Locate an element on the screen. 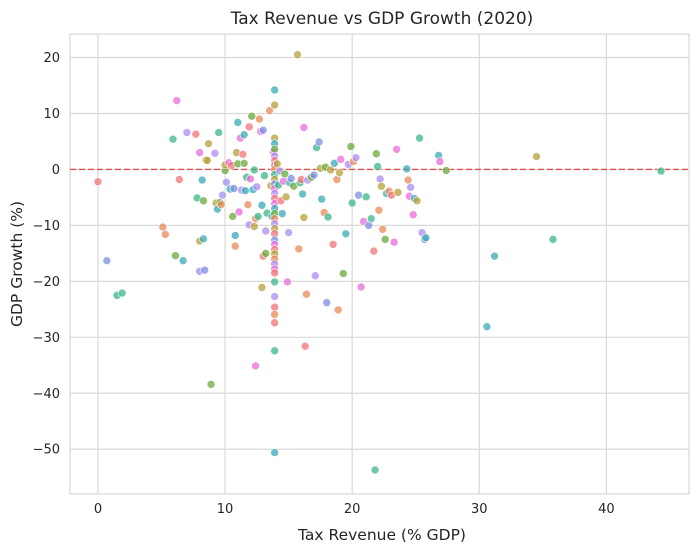 The width and height of the screenshot is (699, 552). y-tick-label: −50 is located at coordinates (46, 450).